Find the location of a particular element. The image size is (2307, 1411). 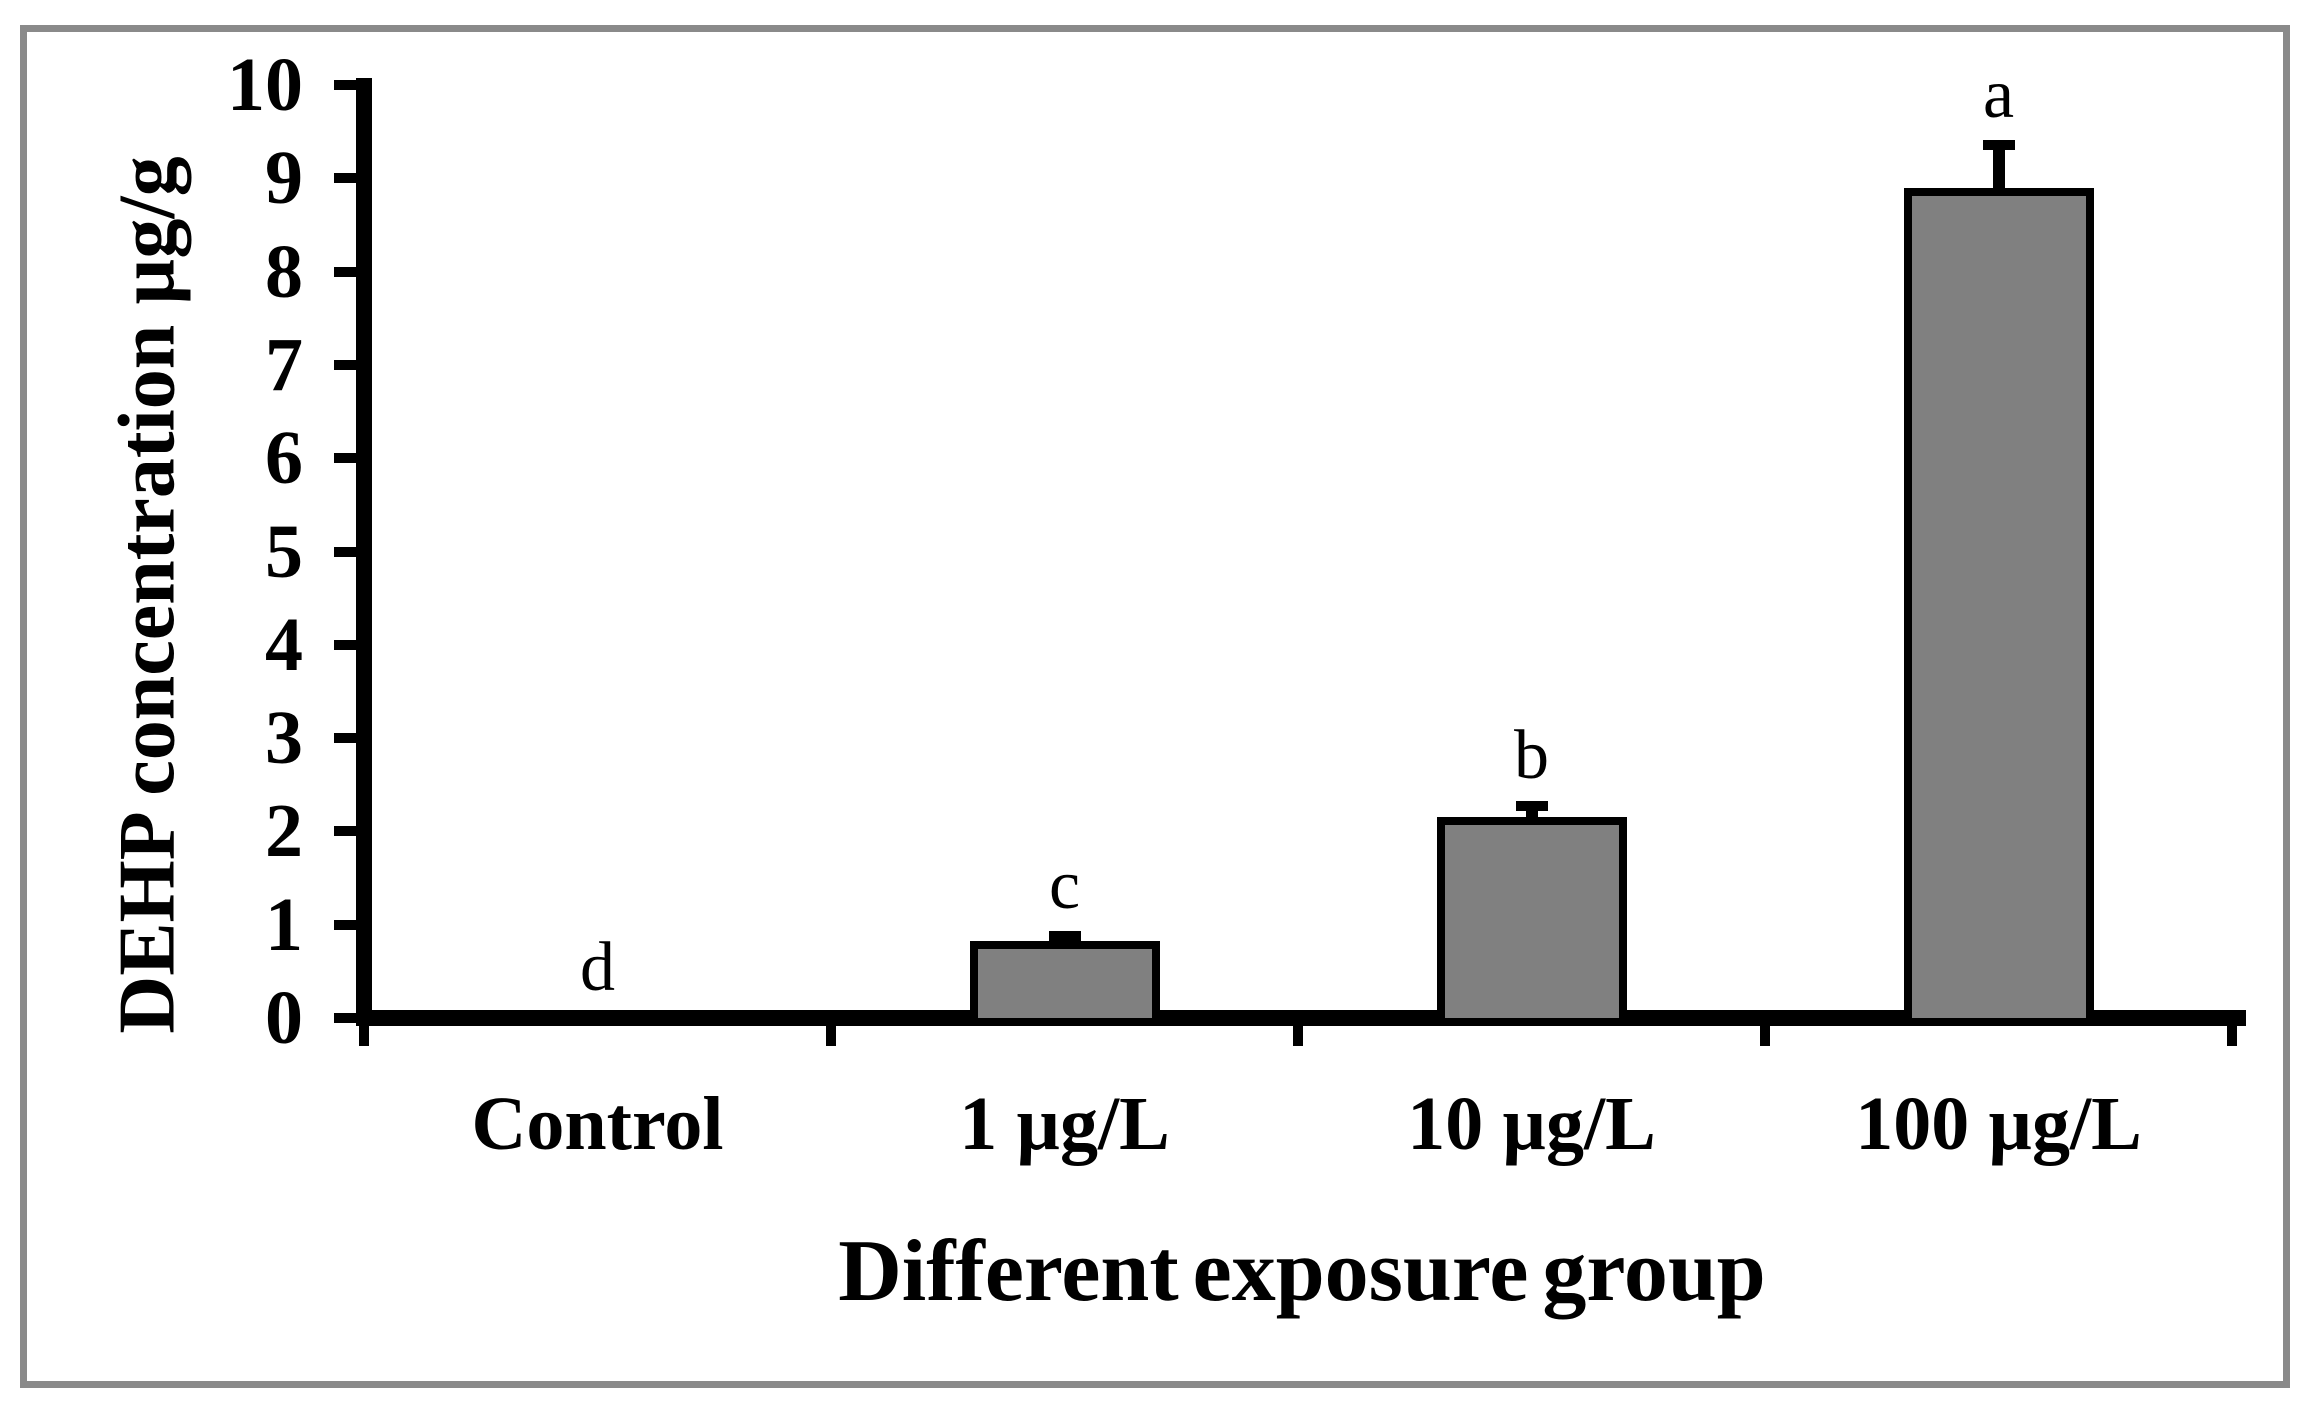

y-tick-label: 6 is located at coordinates (284, 458).